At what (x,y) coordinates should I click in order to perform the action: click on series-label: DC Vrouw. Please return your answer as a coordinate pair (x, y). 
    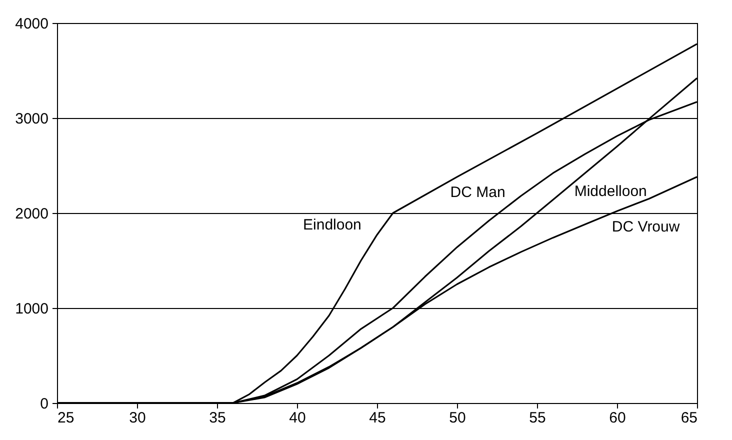
    Looking at the image, I should click on (646, 227).